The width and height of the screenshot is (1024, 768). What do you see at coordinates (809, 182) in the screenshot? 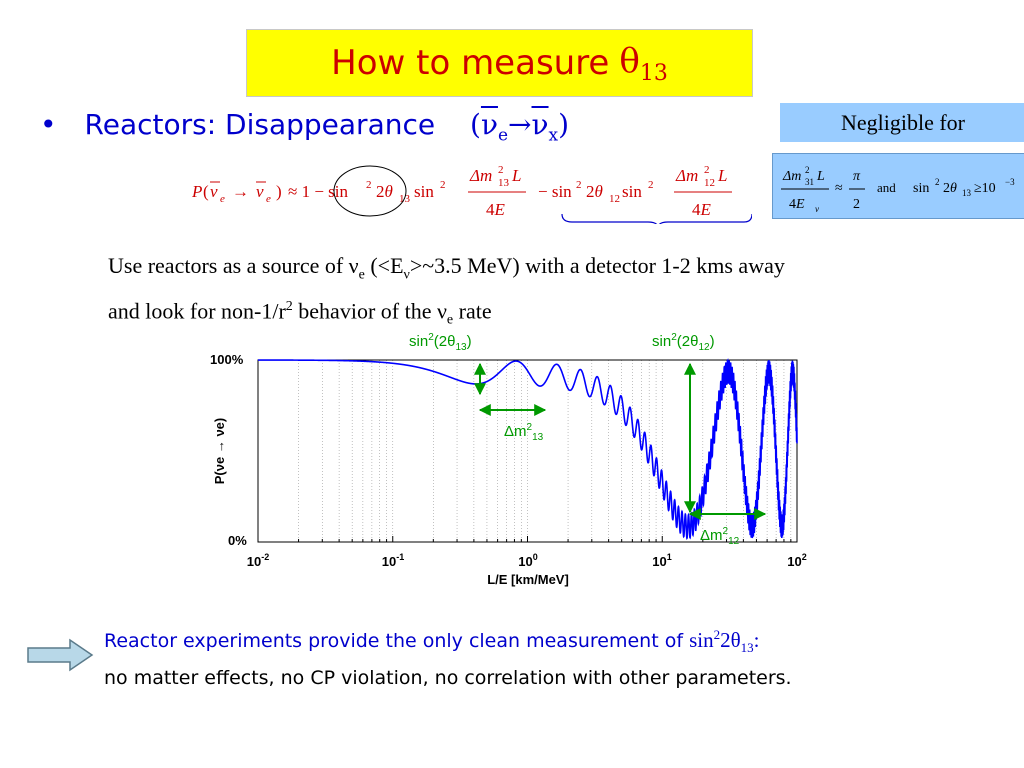
I see `svg-text: 31` at bounding box center [809, 182].